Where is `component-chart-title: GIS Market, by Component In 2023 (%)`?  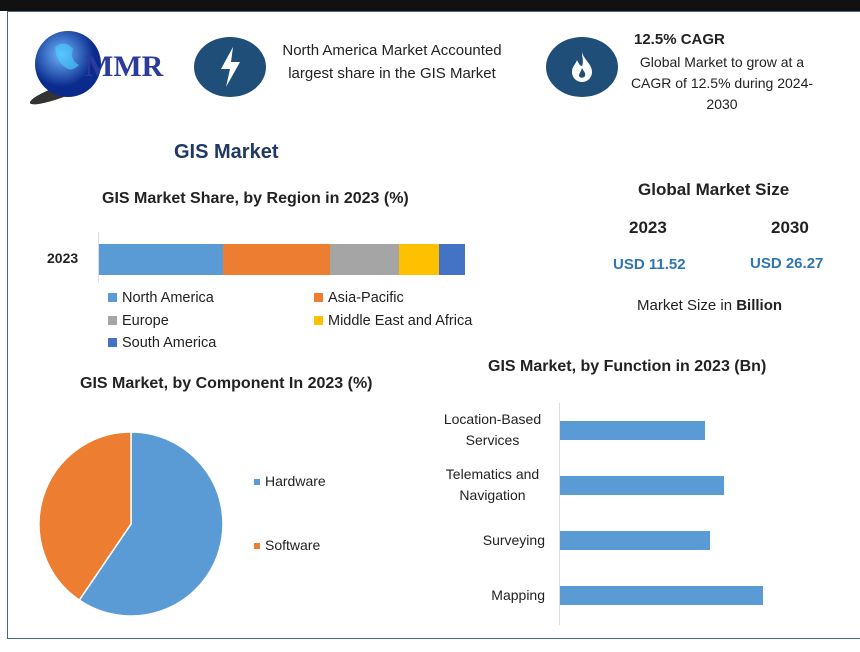 component-chart-title: GIS Market, by Component In 2023 (%) is located at coordinates (226, 383).